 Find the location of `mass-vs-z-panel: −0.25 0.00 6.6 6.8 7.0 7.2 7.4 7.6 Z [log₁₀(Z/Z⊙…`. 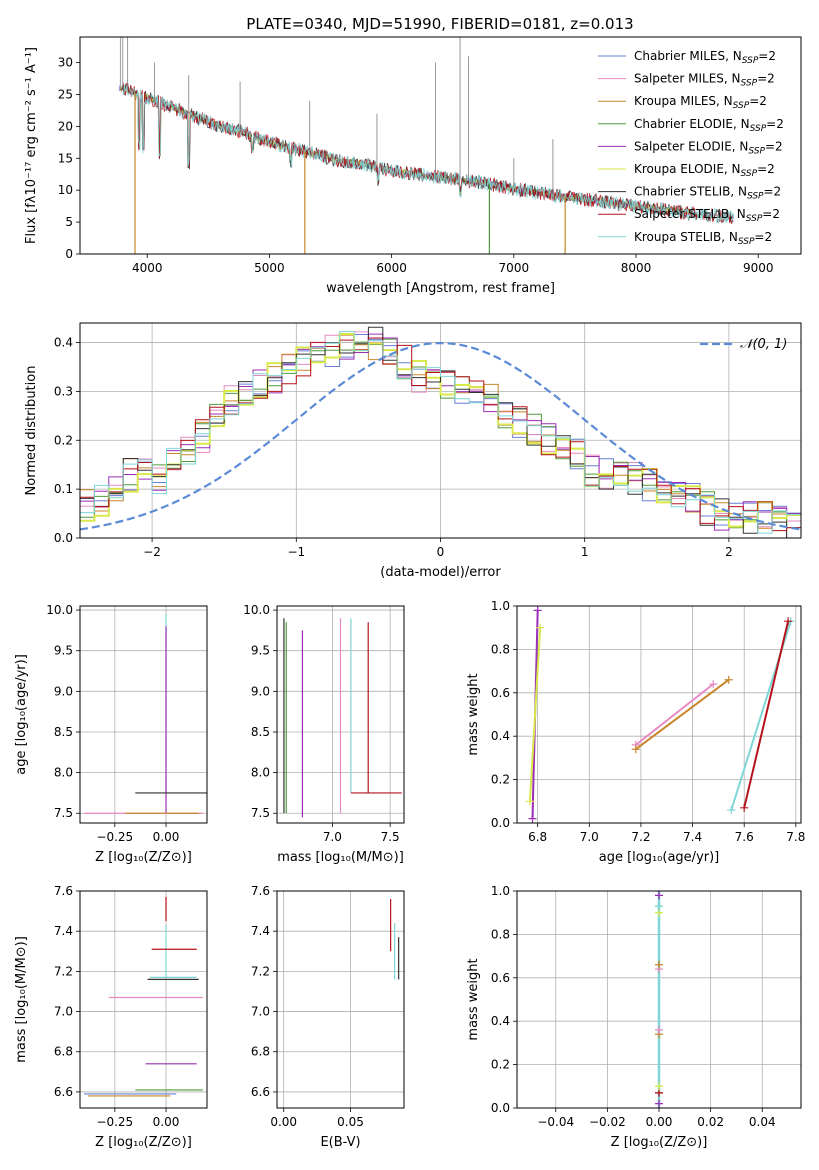

mass-vs-z-panel: −0.25 0.00 6.6 6.8 7.0 7.2 7.4 7.6 Z [log₁₀(Z/Z⊙… is located at coordinates (111, 1017).